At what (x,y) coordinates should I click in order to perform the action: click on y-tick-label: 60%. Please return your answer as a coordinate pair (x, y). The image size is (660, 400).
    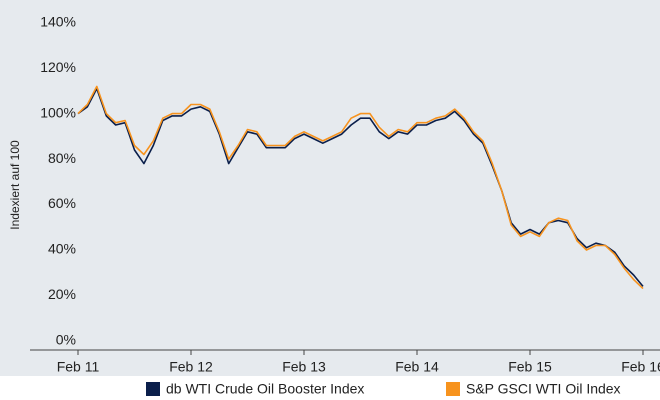
    Looking at the image, I should click on (62, 203).